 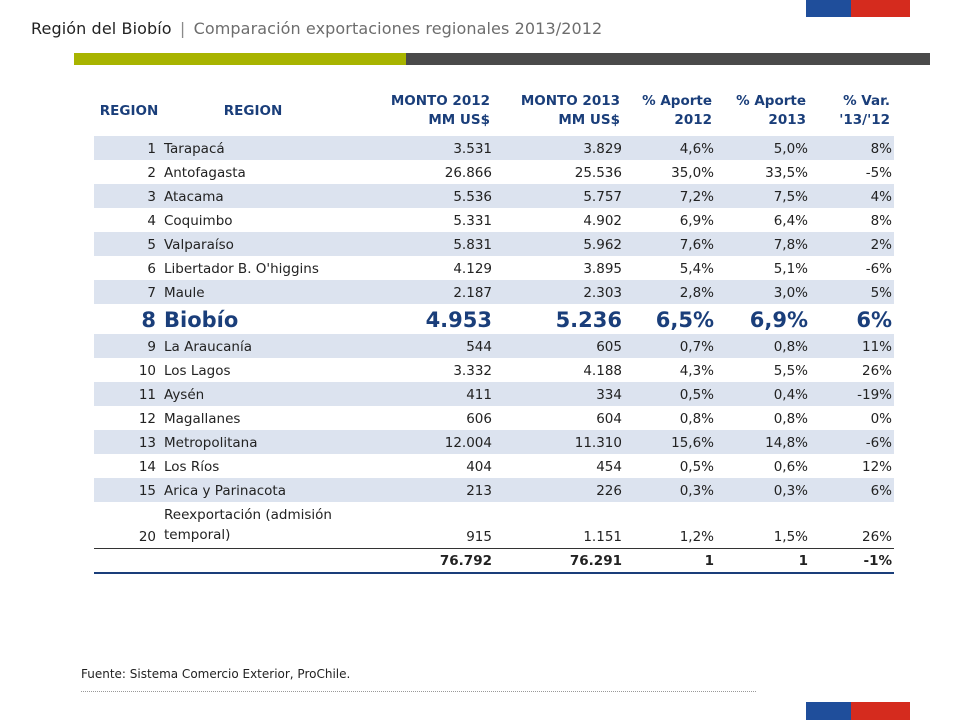 I want to click on monto-2013: 5.962, so click(x=559, y=244).